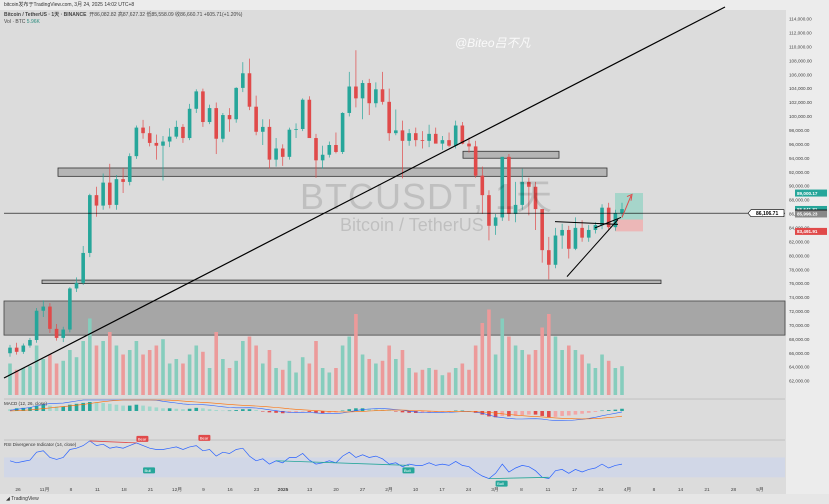 The width and height of the screenshot is (829, 504). I want to click on time-tick-label: 13, so click(310, 490).